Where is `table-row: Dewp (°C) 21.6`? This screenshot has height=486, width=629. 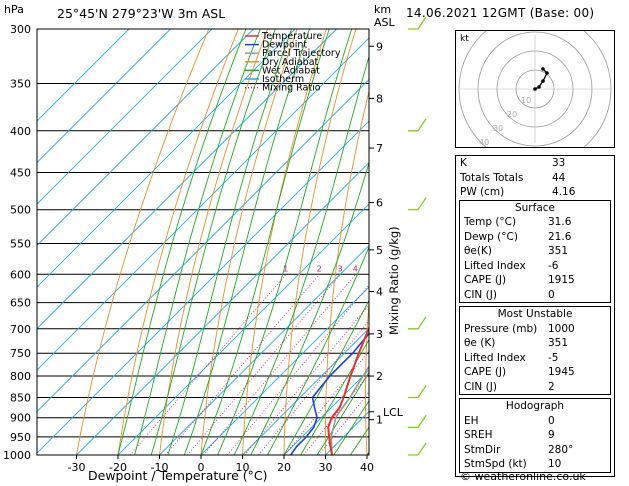
table-row: Dewp (°C) 21.6 is located at coordinates (535, 237).